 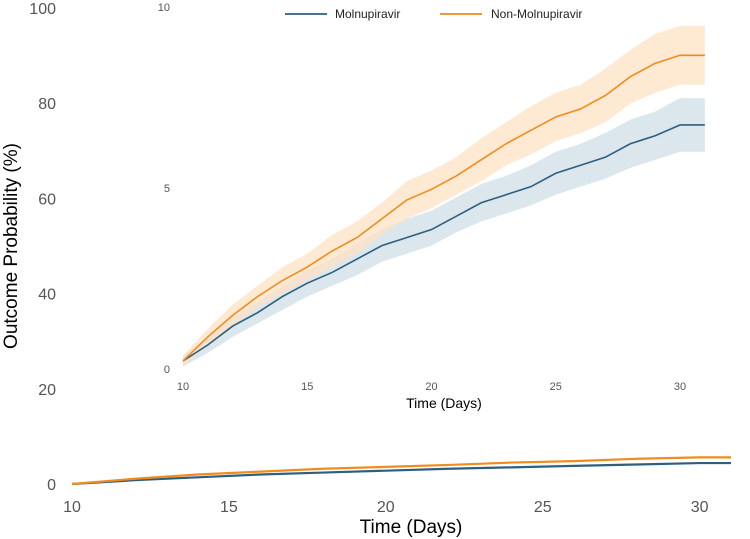 What do you see at coordinates (543, 507) in the screenshot?
I see `x-tick-label: 25` at bounding box center [543, 507].